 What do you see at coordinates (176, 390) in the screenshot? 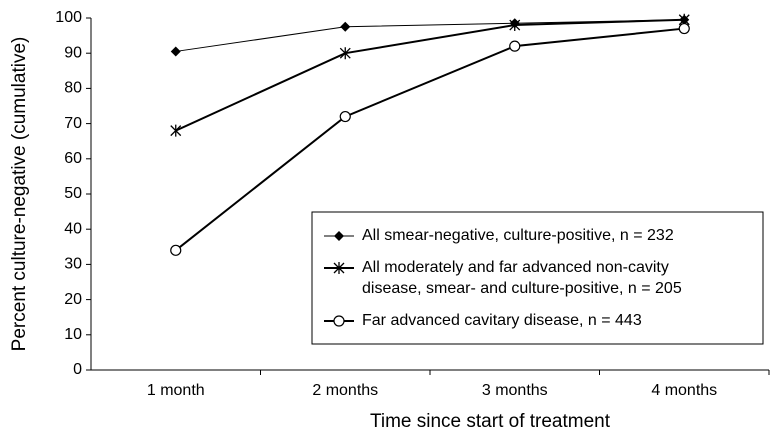
I see `x-tick-label: 1 month` at bounding box center [176, 390].